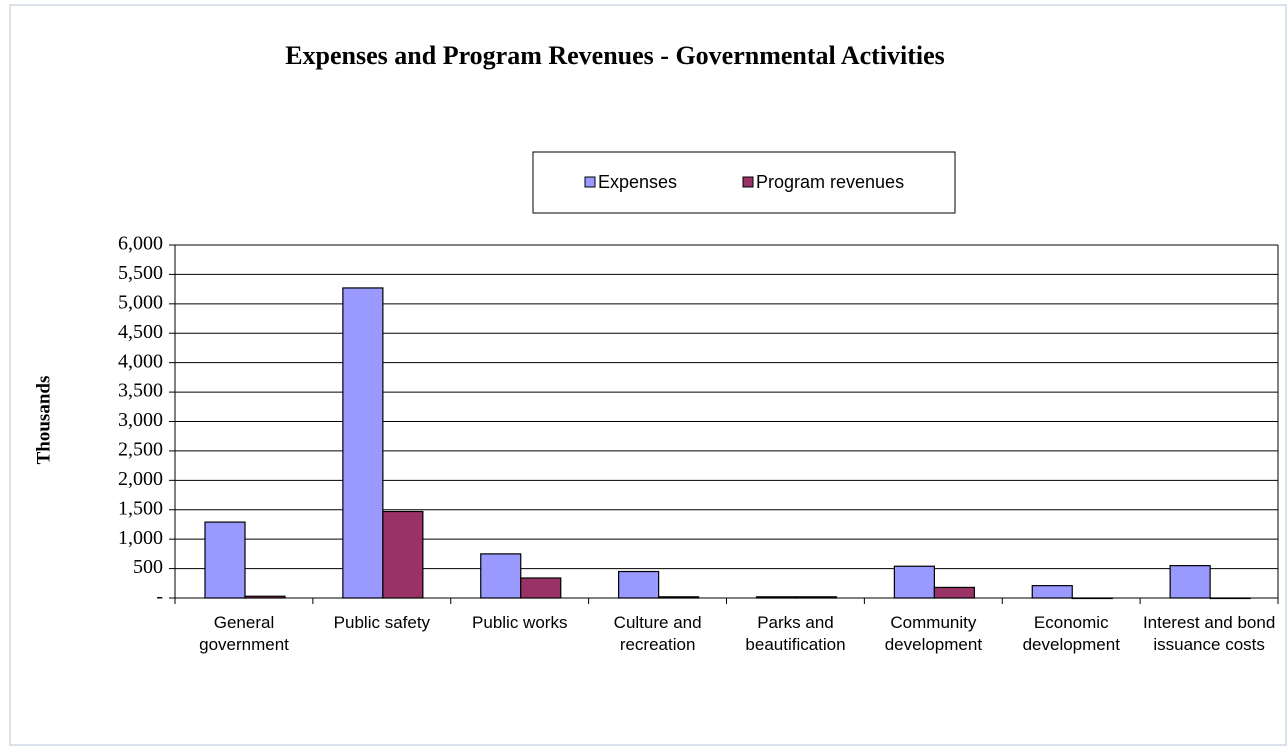  Describe the element at coordinates (1071, 633) in the screenshot. I see `x-tick-label: Economic development` at that location.